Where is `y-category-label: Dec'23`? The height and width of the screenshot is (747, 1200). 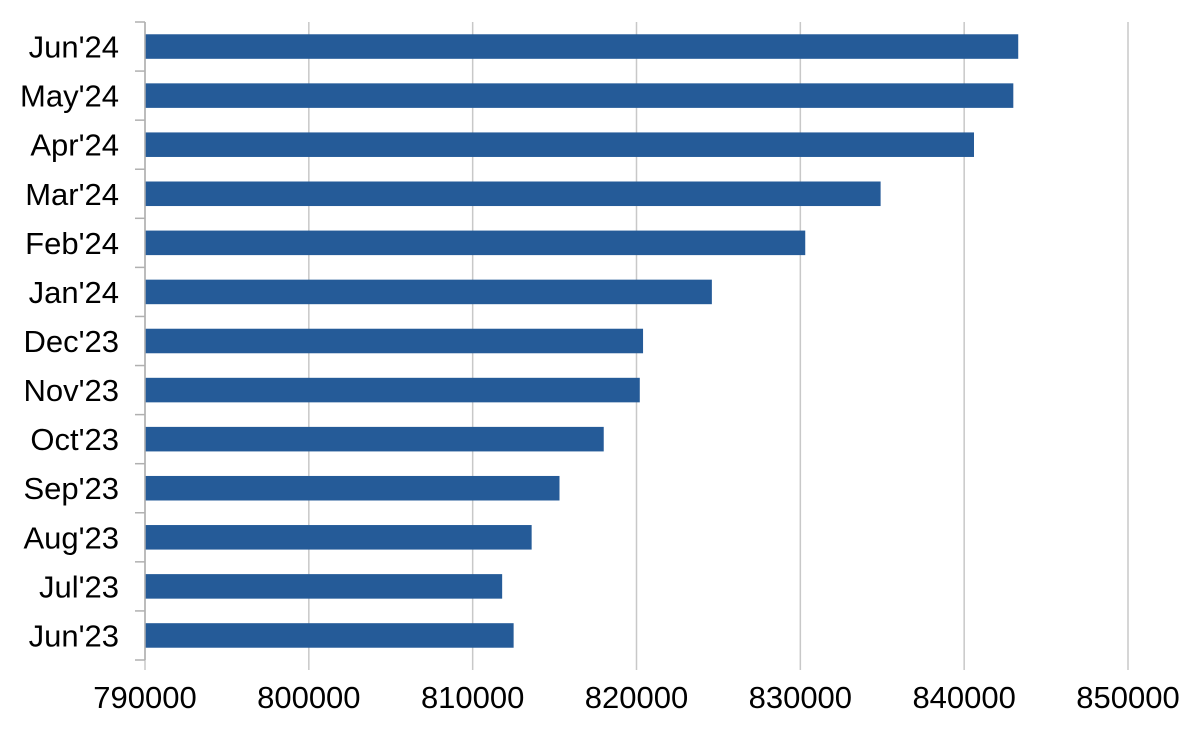
y-category-label: Dec'23 is located at coordinates (71, 341).